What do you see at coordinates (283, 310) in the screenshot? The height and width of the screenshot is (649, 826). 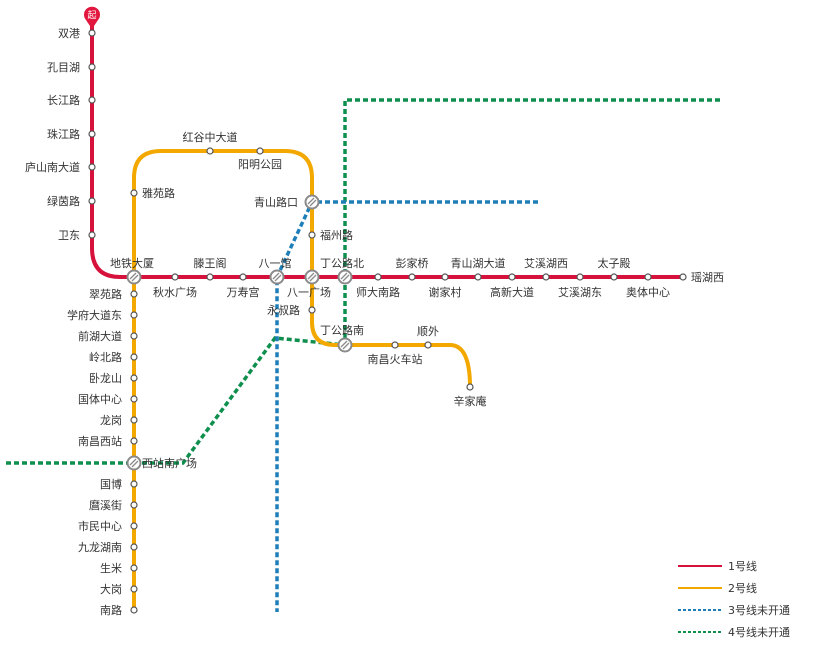 I see `station-label: 永叔路` at bounding box center [283, 310].